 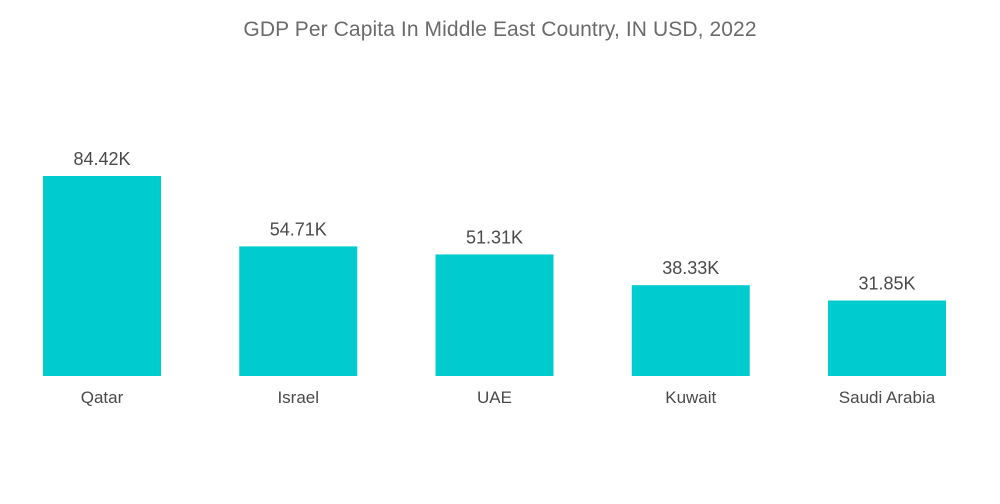 I want to click on category-label-kuwait: Kuwait, so click(x=690, y=397).